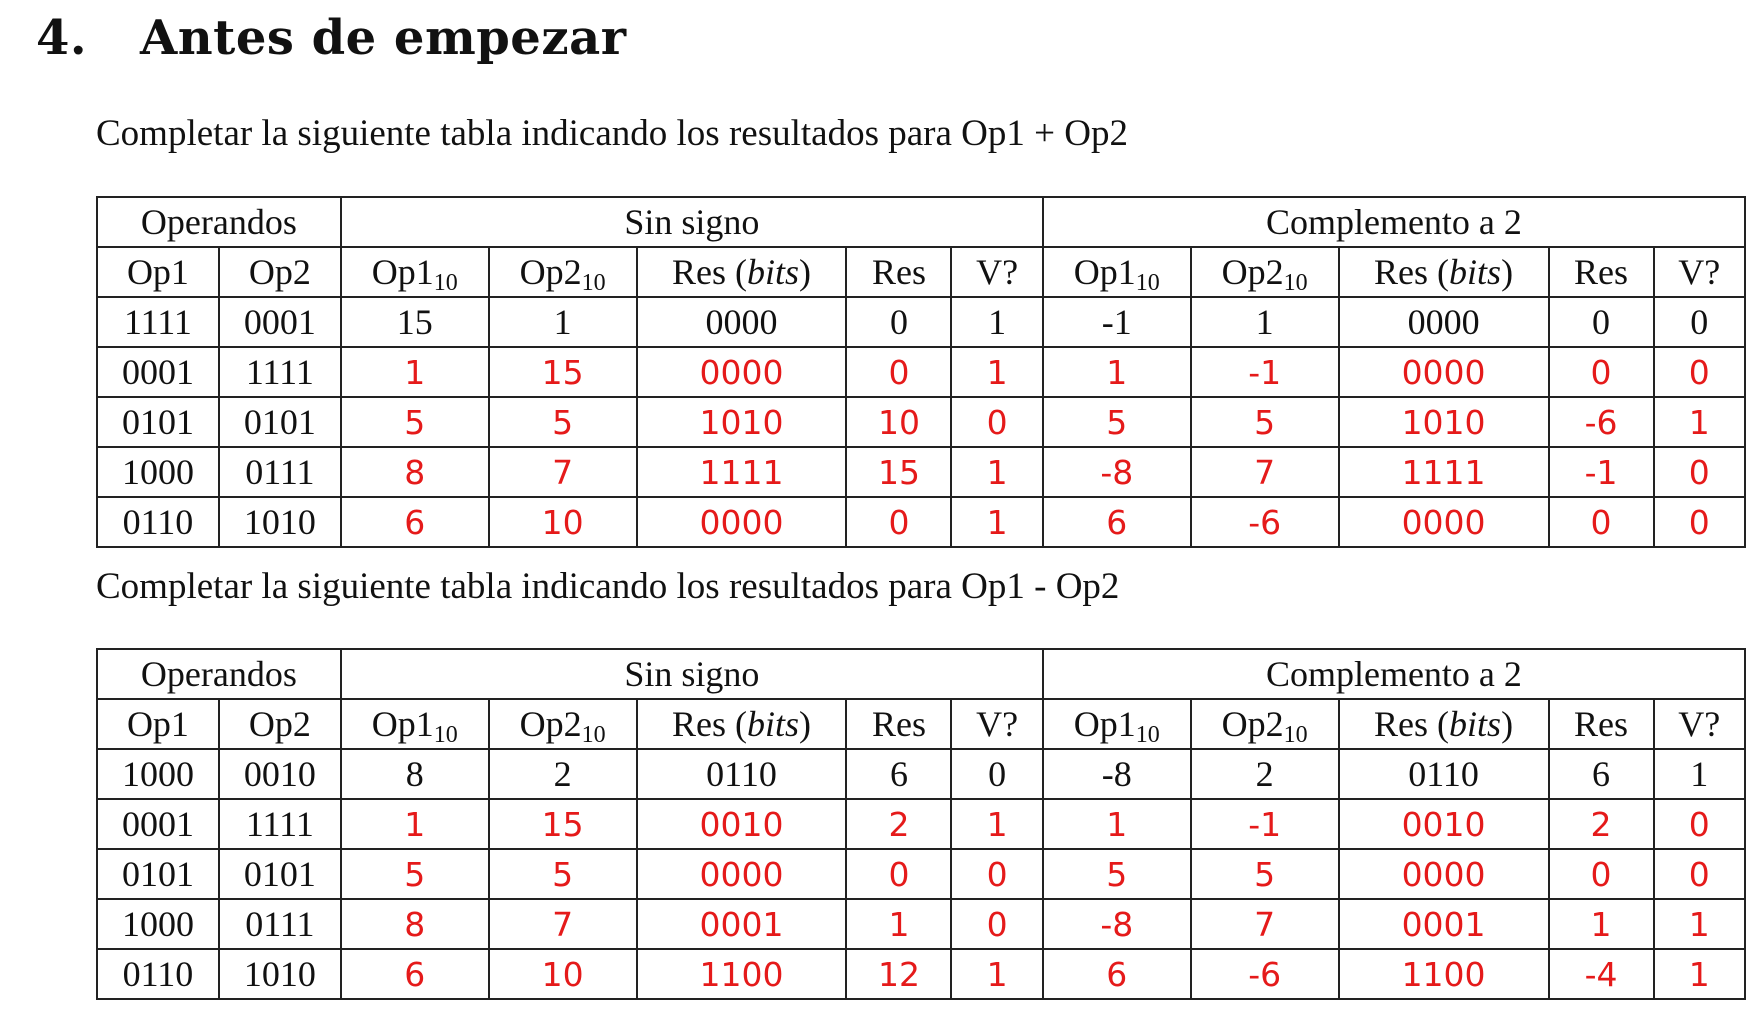 This screenshot has width=1764, height=1032. Describe the element at coordinates (562, 472) in the screenshot. I see `unsigned-op2-cell: 7` at that location.